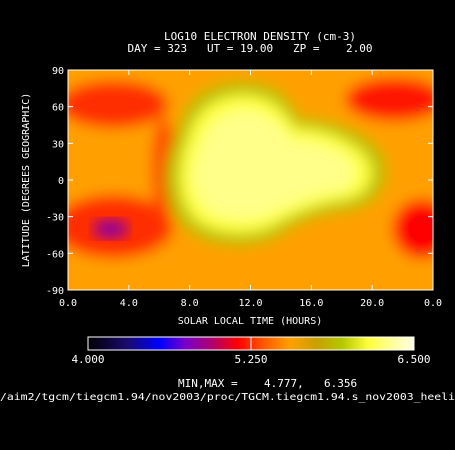 Image resolution: width=455 pixels, height=450 pixels. What do you see at coordinates (208, 383) in the screenshot?
I see `min-max-label: MIN,MAX =` at bounding box center [208, 383].